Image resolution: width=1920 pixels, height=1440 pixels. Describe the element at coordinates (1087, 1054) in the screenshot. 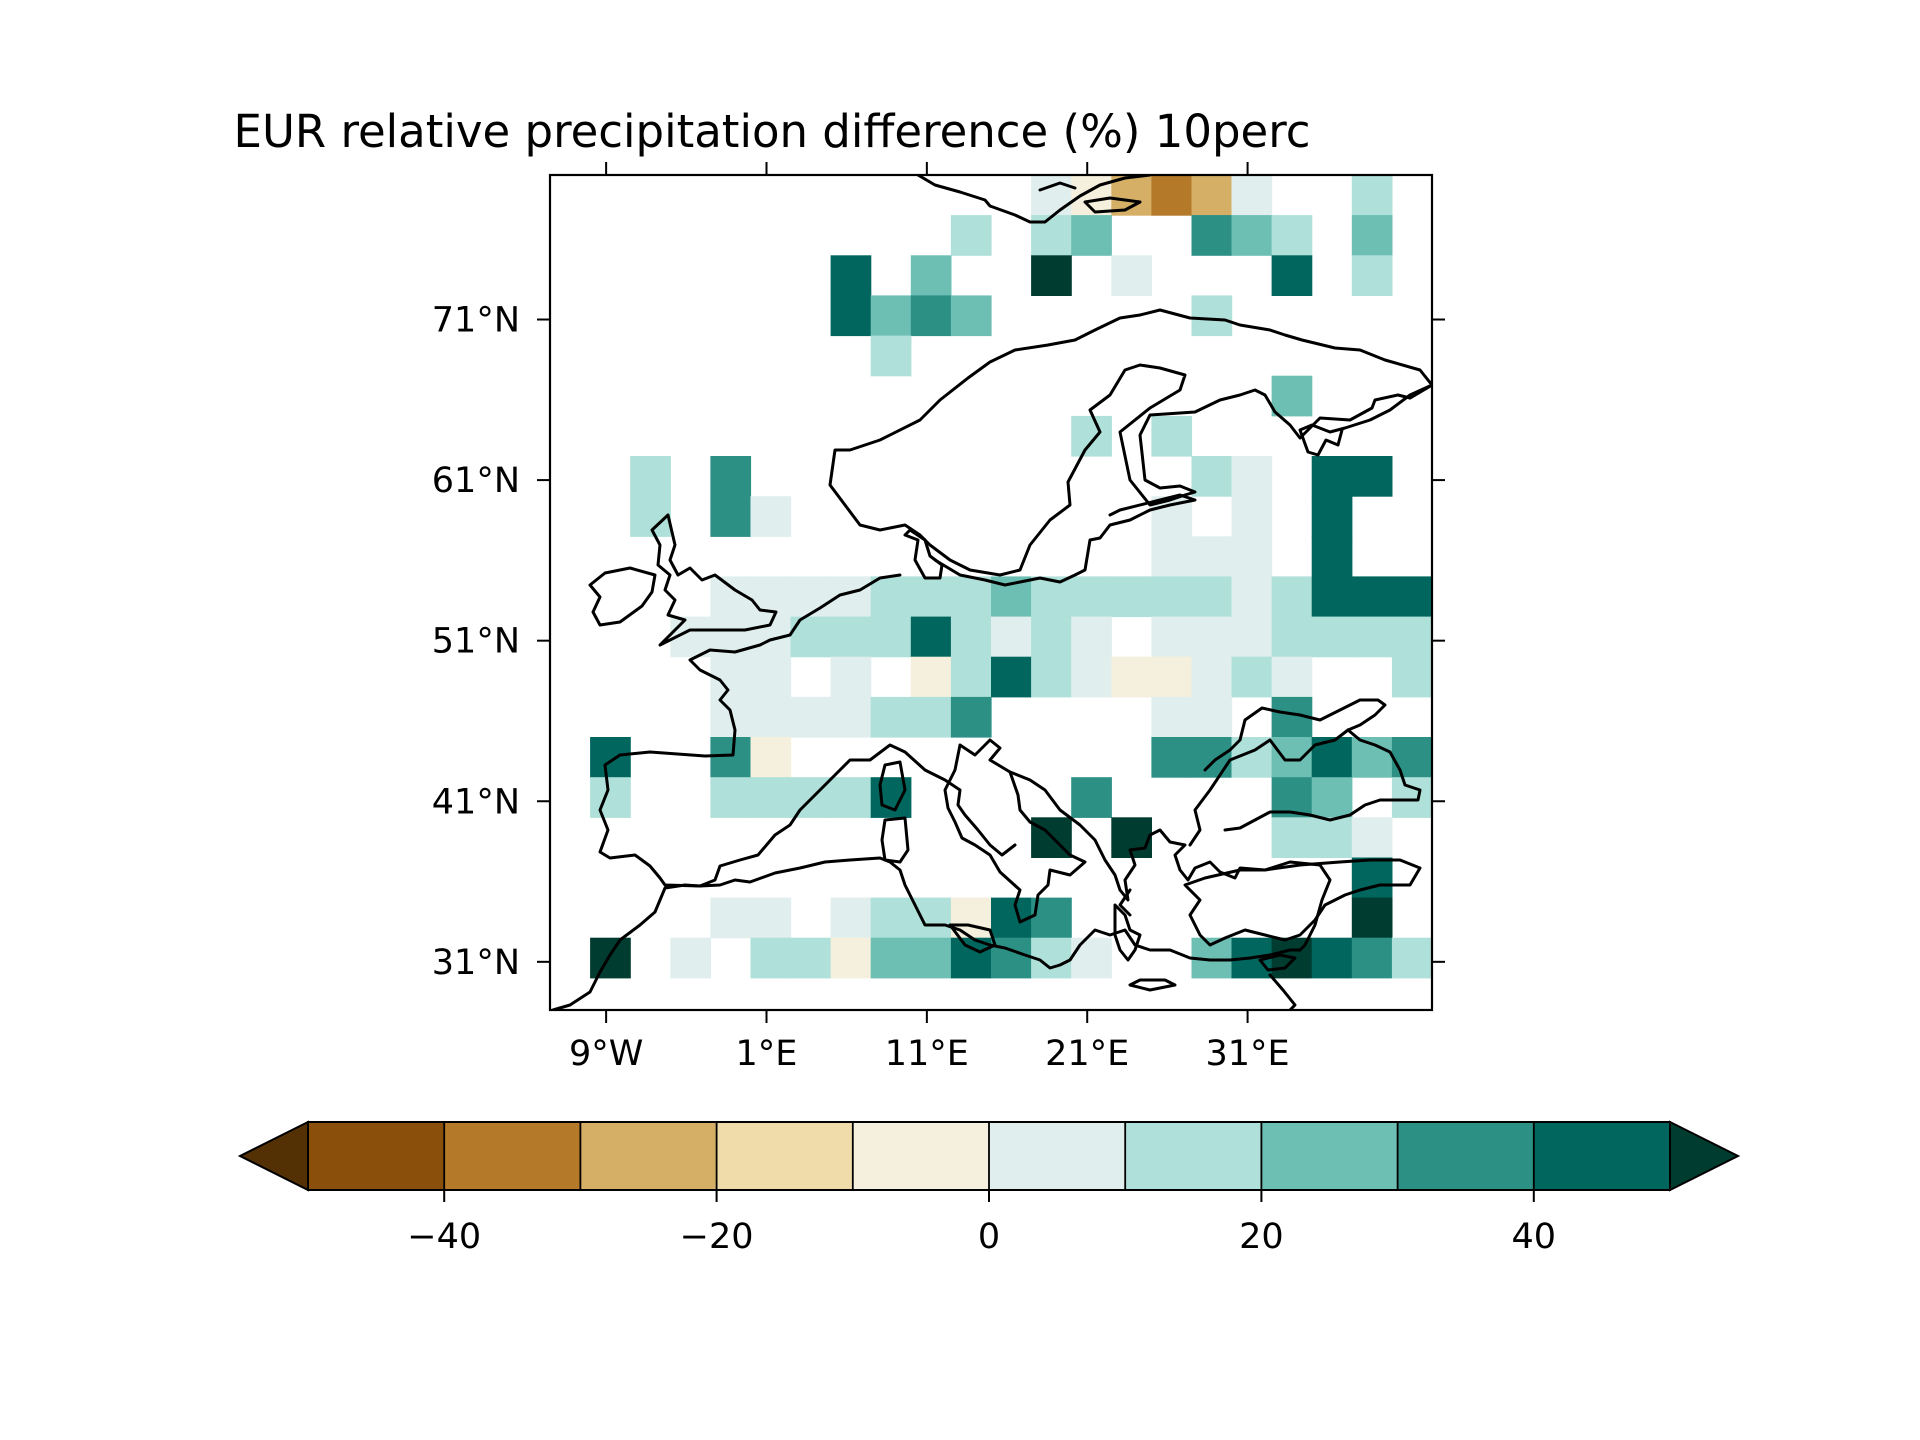

I see `x-tick-label: 21°E` at that location.